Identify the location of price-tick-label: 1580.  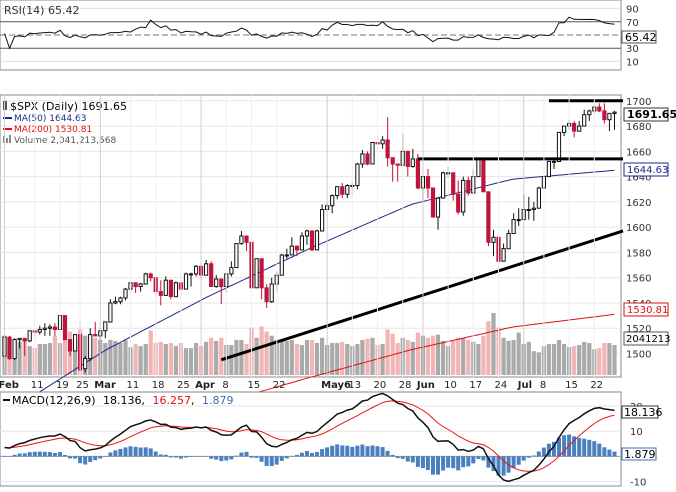
(638, 253).